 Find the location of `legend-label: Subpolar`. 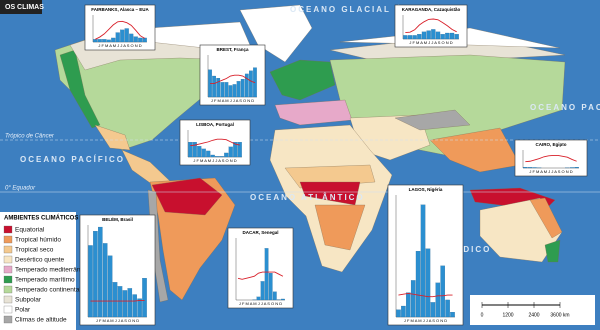

legend-label: Subpolar is located at coordinates (28, 300).